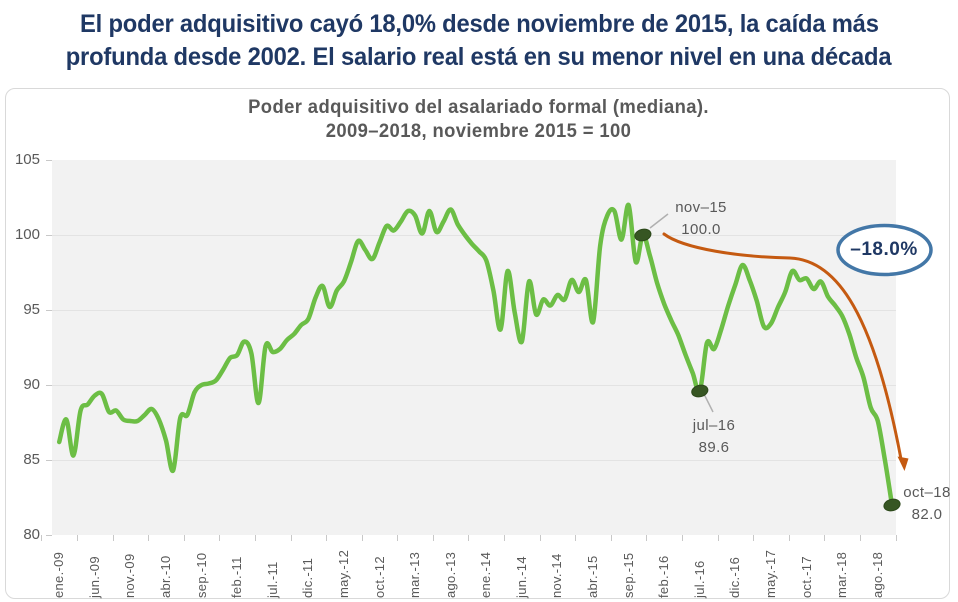 This screenshot has height=602, width=958. What do you see at coordinates (272, 579) in the screenshot?
I see `x-axis-label-jul11: jul.-11` at bounding box center [272, 579].